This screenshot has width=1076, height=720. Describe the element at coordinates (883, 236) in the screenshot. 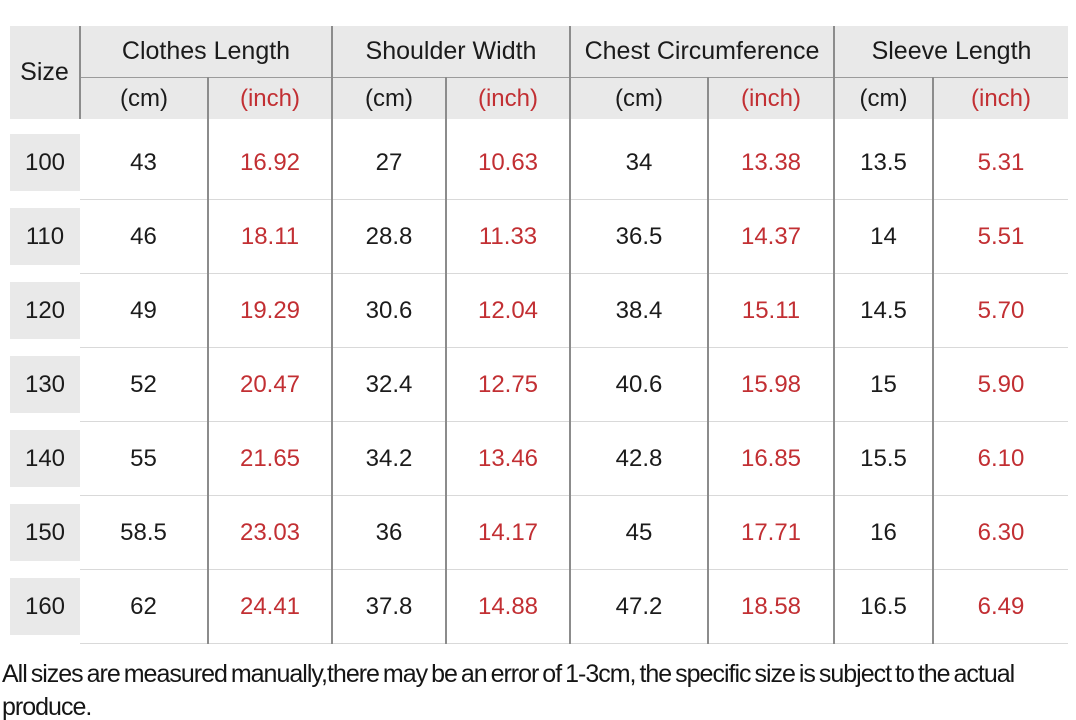

I see `value-cell: 14` at that location.